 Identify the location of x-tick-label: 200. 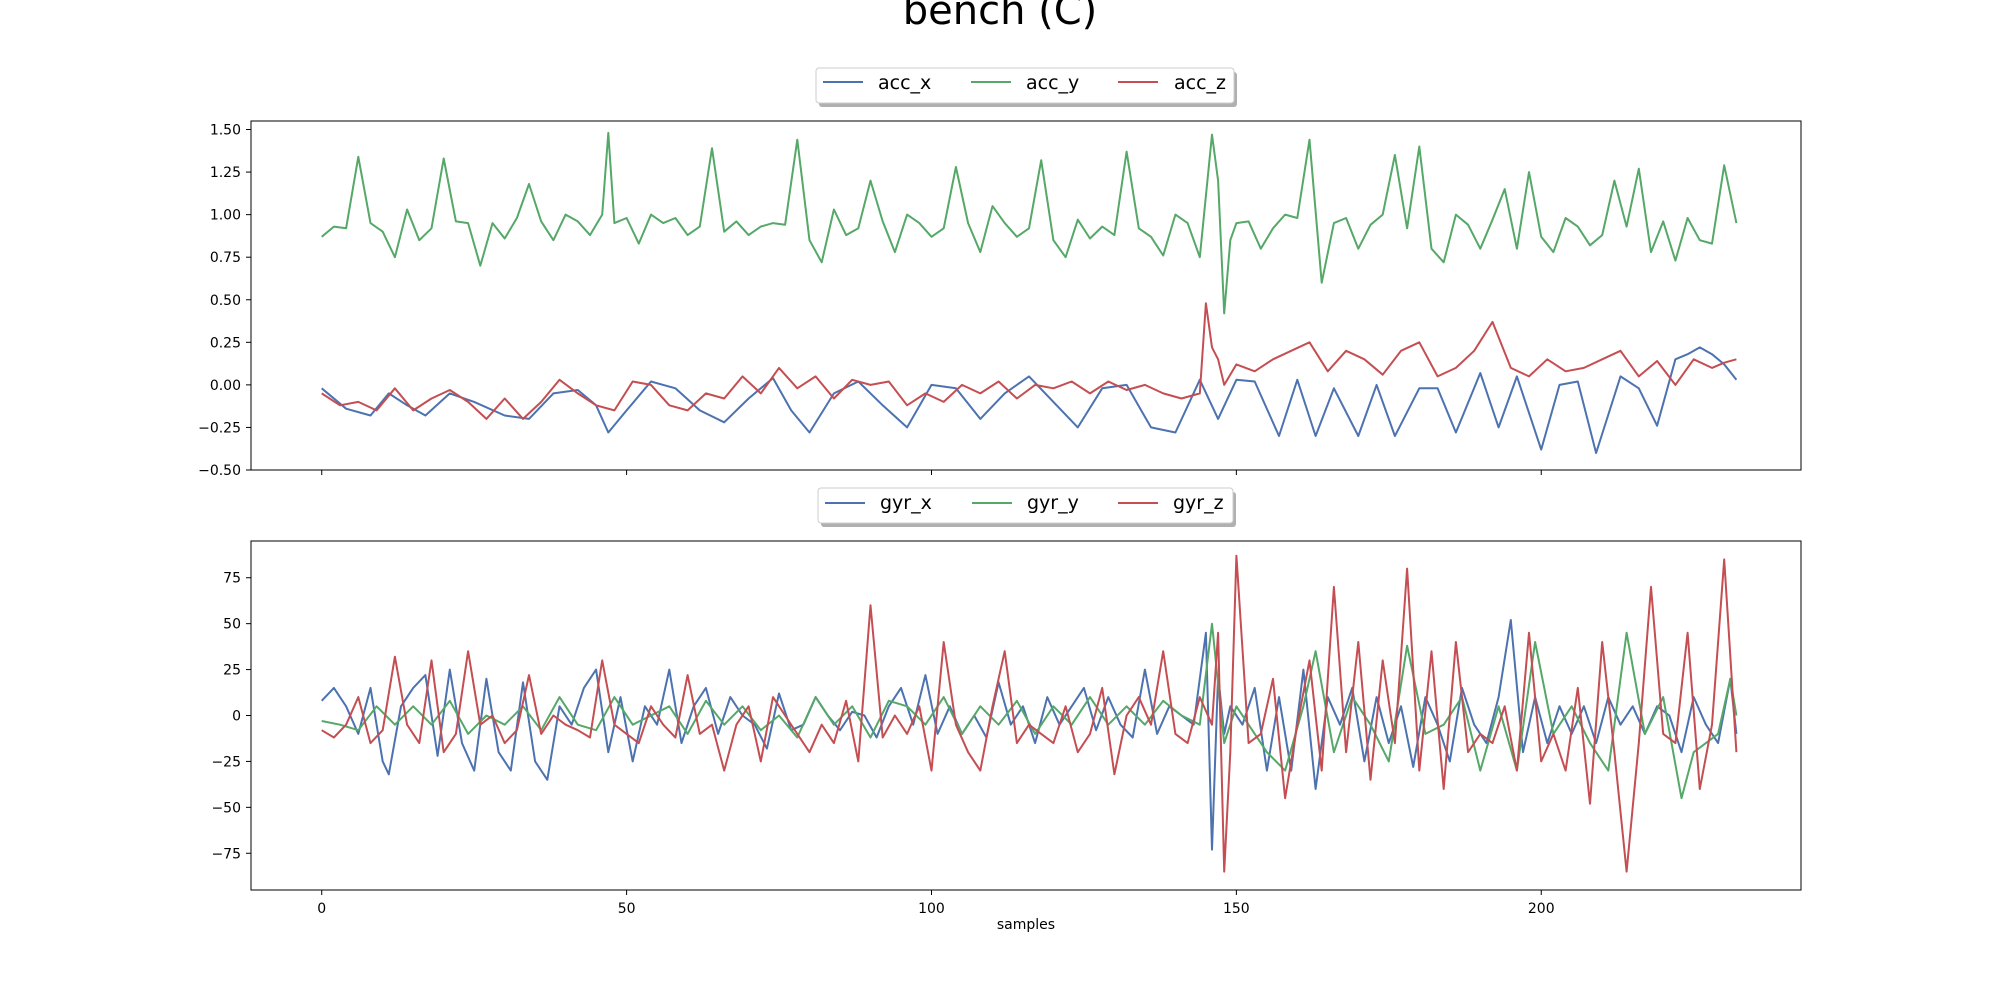
(1541, 909).